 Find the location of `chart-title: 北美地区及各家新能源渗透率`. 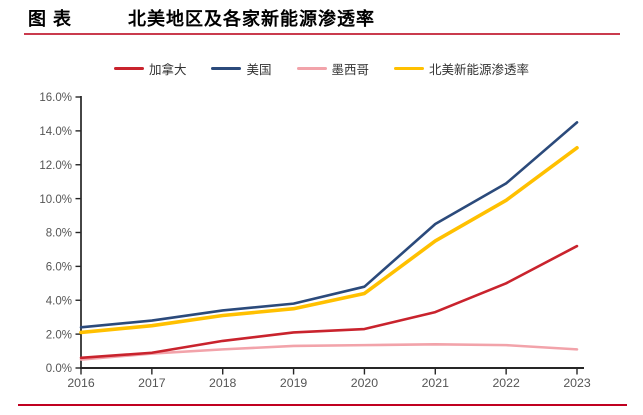

chart-title: 北美地区及各家新能源渗透率 is located at coordinates (251, 19).